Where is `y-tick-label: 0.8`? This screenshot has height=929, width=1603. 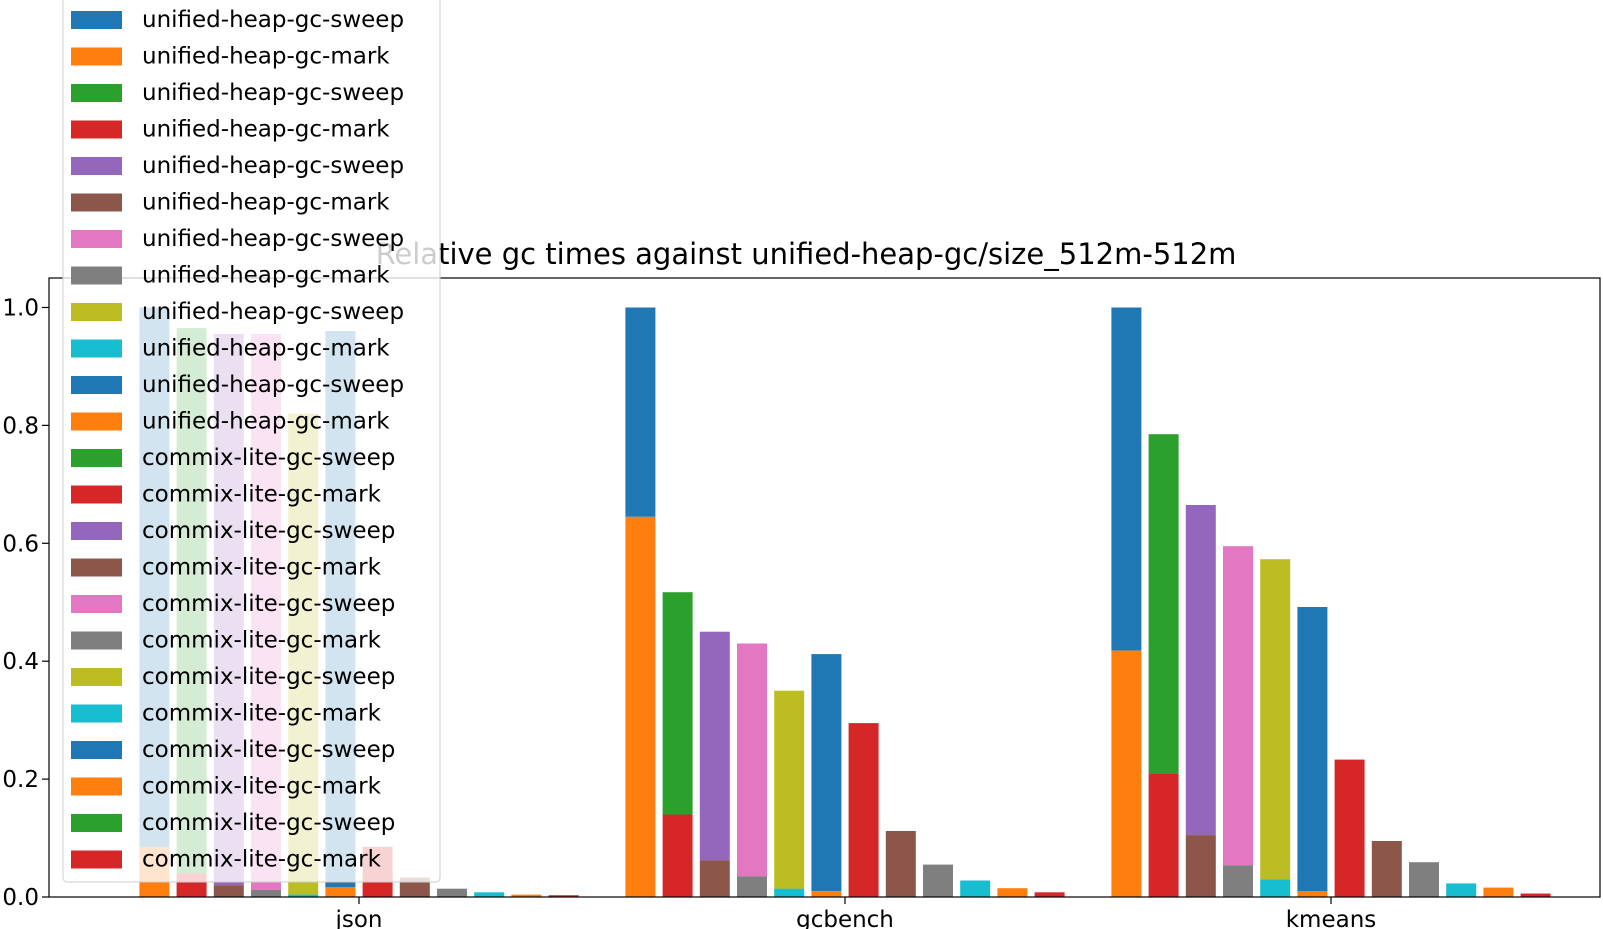 y-tick-label: 0.8 is located at coordinates (20, 426).